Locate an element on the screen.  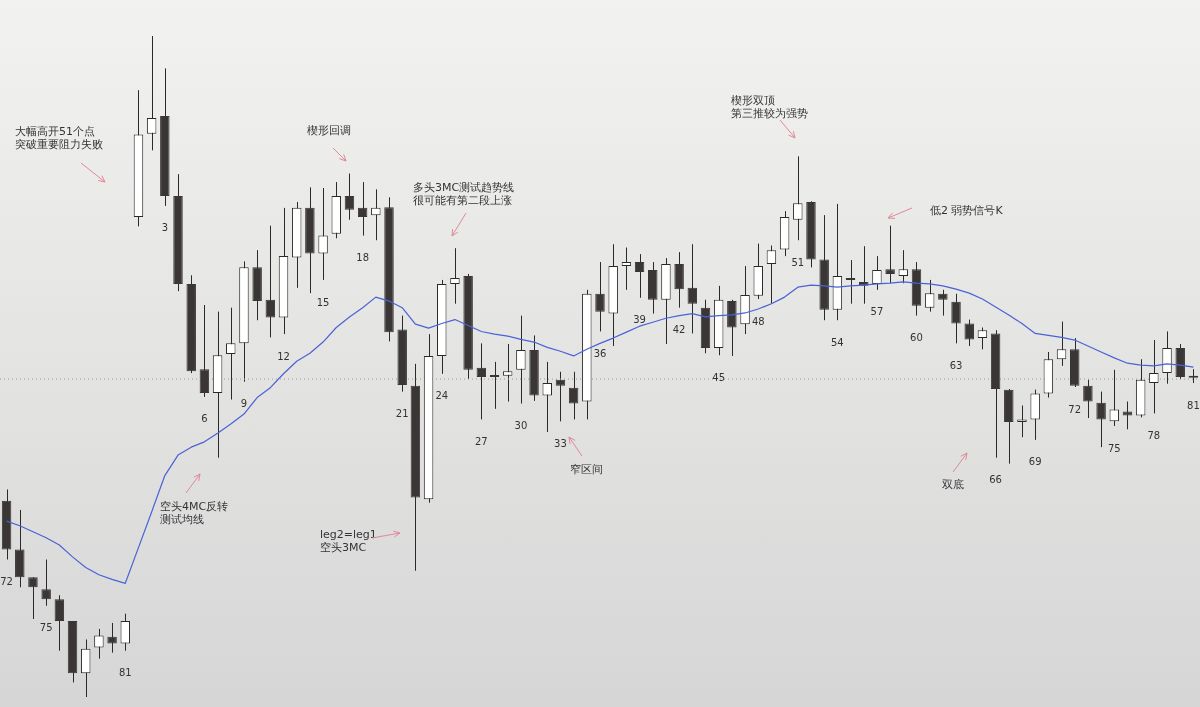
x-tick-label: 66 is located at coordinates (995, 480).